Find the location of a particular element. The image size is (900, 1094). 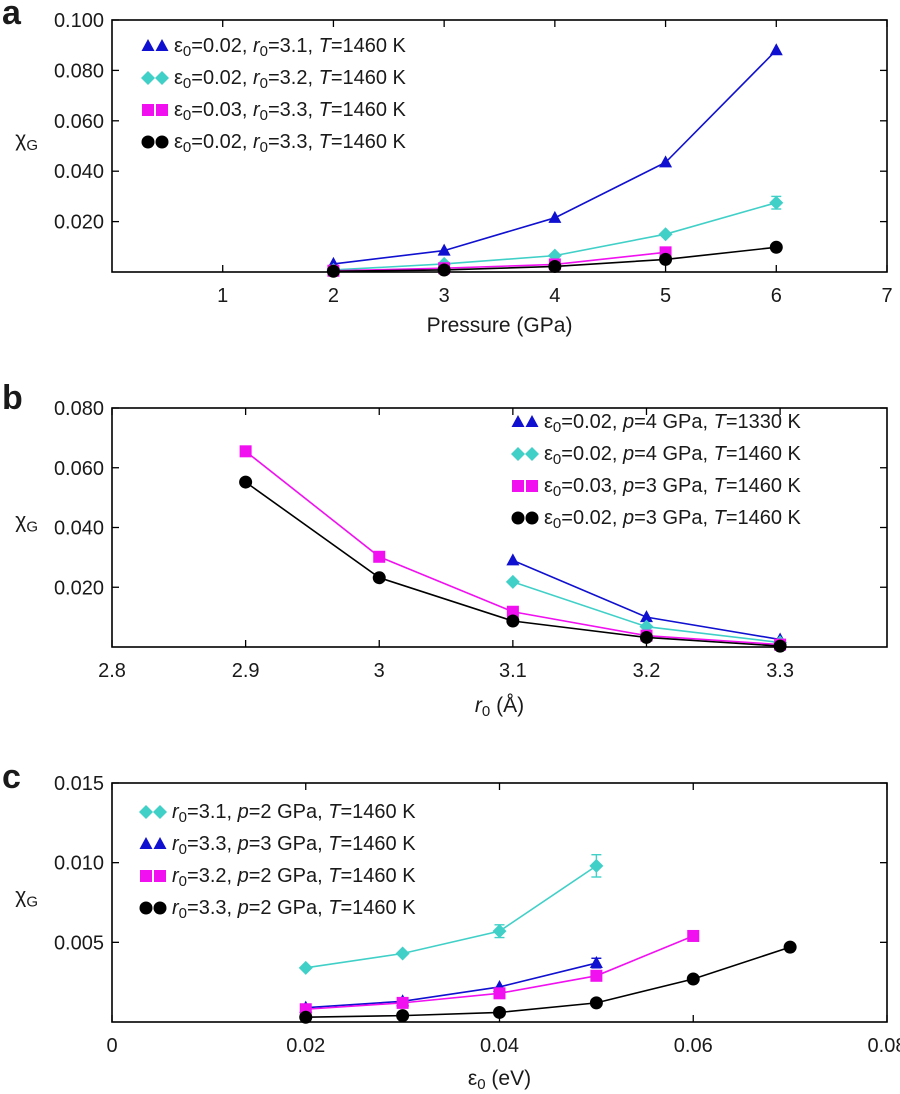

series-diamond is located at coordinates (451, 914).